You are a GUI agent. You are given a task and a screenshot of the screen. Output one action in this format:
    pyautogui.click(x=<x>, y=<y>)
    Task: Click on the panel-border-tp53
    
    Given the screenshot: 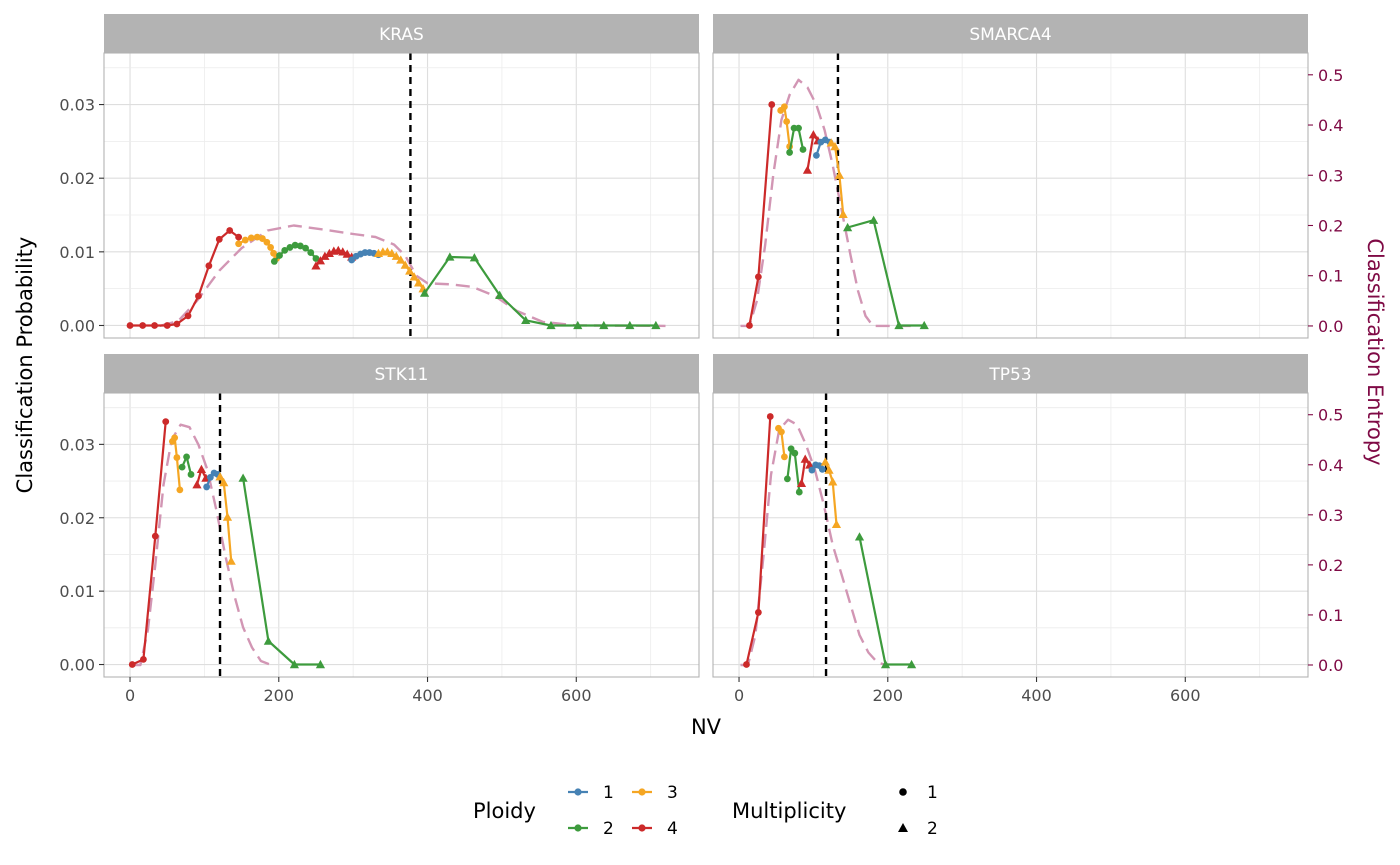 What is the action you would take?
    pyautogui.click(x=1010, y=535)
    